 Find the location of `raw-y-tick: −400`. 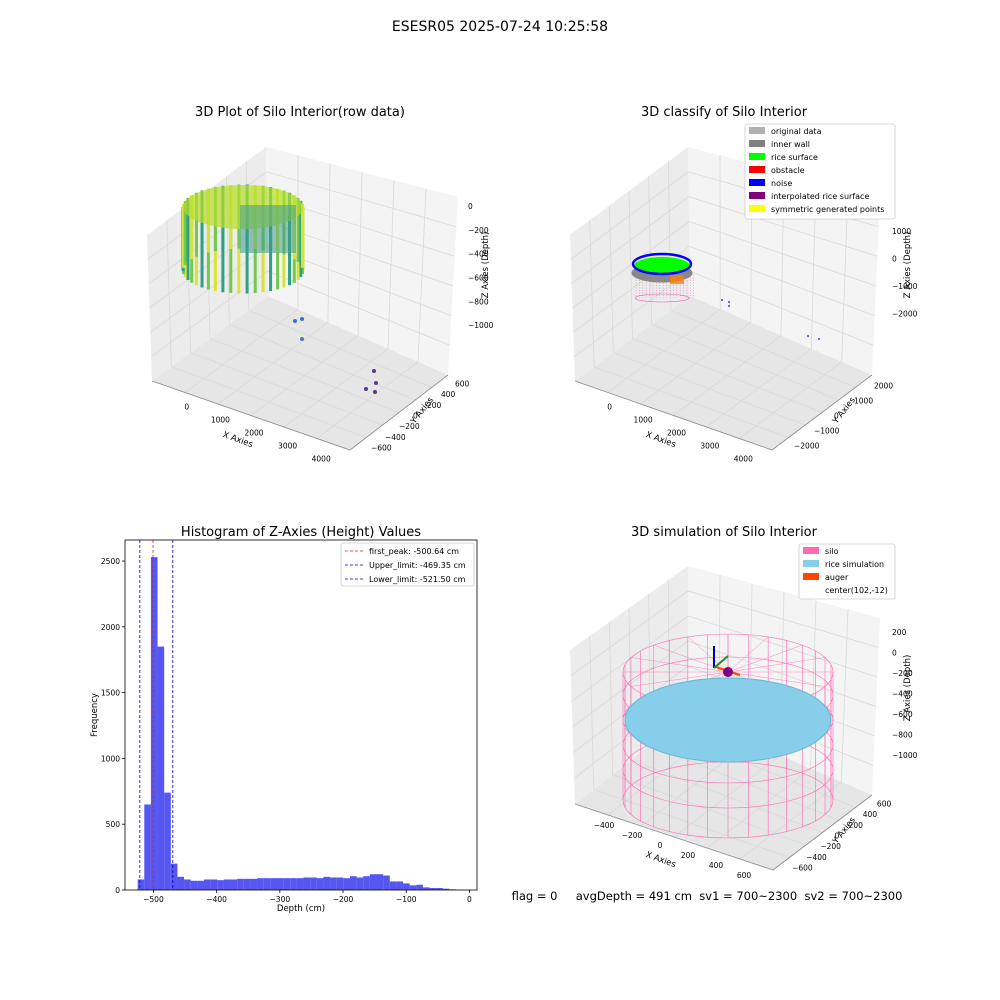

raw-y-tick: −400 is located at coordinates (395, 437).